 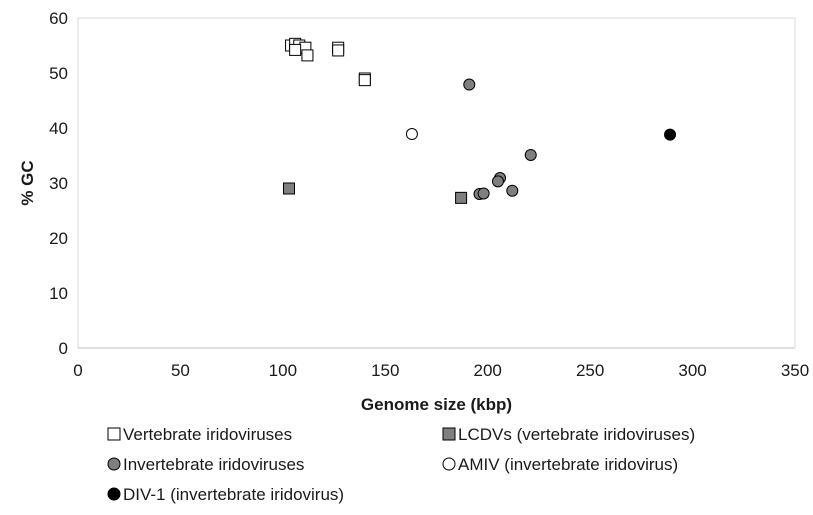 What do you see at coordinates (77, 370) in the screenshot?
I see `x-tick-label: 0` at bounding box center [77, 370].